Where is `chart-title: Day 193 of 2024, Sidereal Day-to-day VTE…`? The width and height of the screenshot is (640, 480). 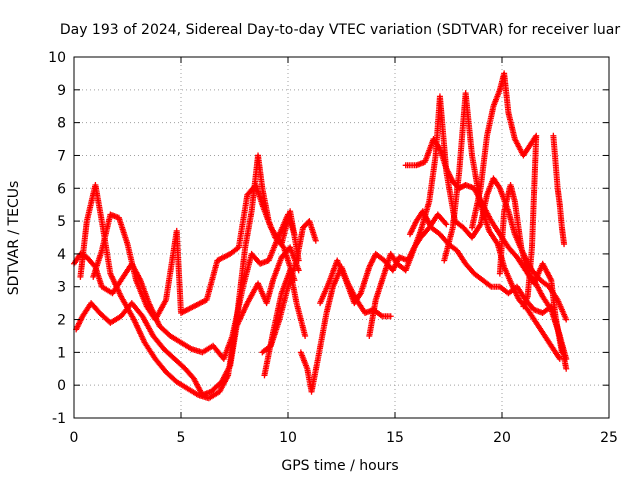 chart-title: Day 193 of 2024, Sidereal Day-to-day VTE… is located at coordinates (340, 30).